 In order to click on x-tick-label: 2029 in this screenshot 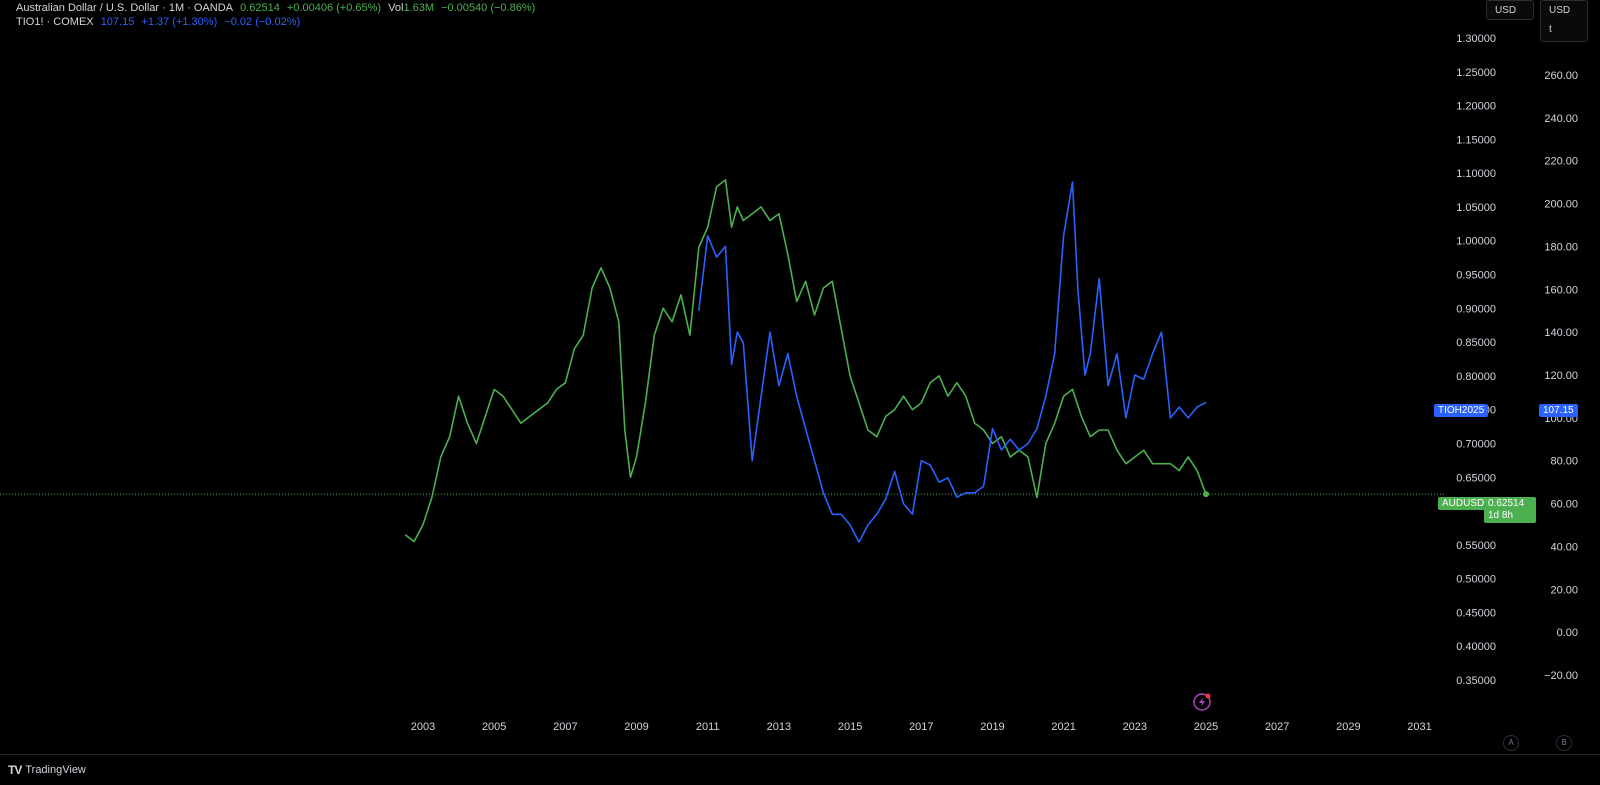, I will do `click(1348, 727)`.